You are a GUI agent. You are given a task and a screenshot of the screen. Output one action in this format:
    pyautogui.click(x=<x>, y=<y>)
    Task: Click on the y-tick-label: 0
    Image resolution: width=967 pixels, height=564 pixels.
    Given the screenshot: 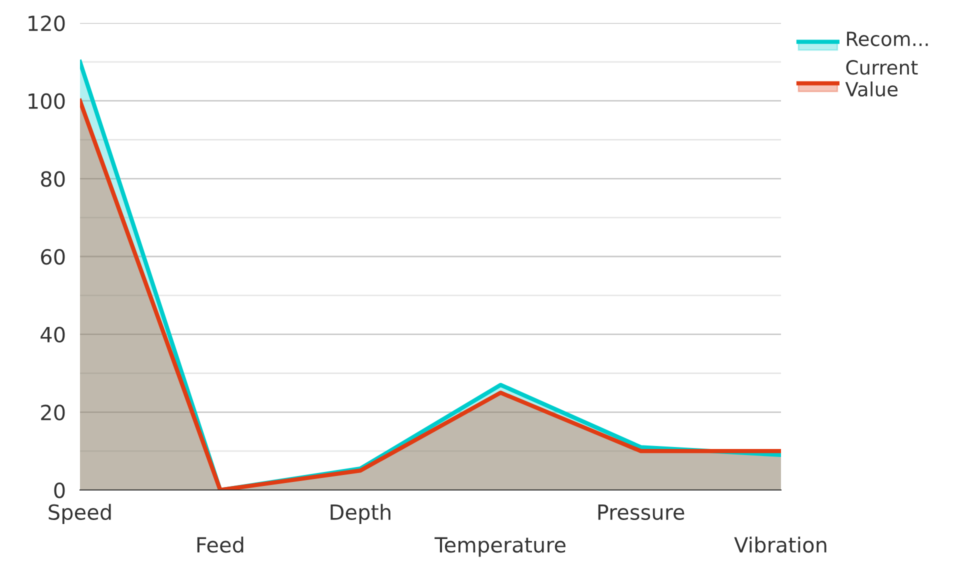 What is the action you would take?
    pyautogui.click(x=59, y=490)
    